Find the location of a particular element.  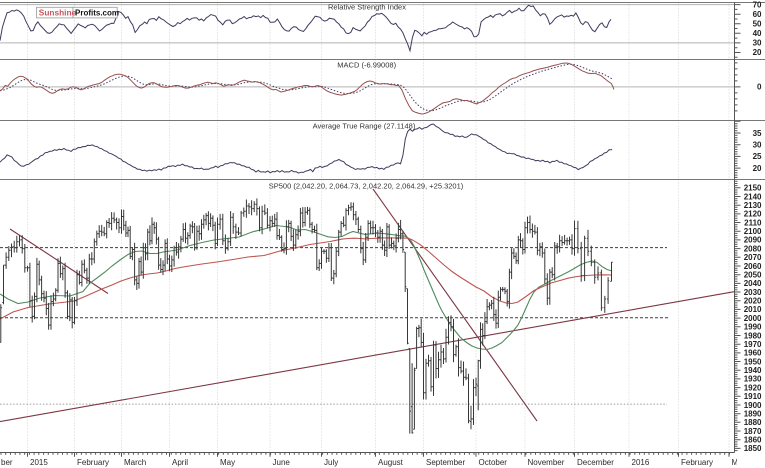

svg-text: 2090 is located at coordinates (753, 240).